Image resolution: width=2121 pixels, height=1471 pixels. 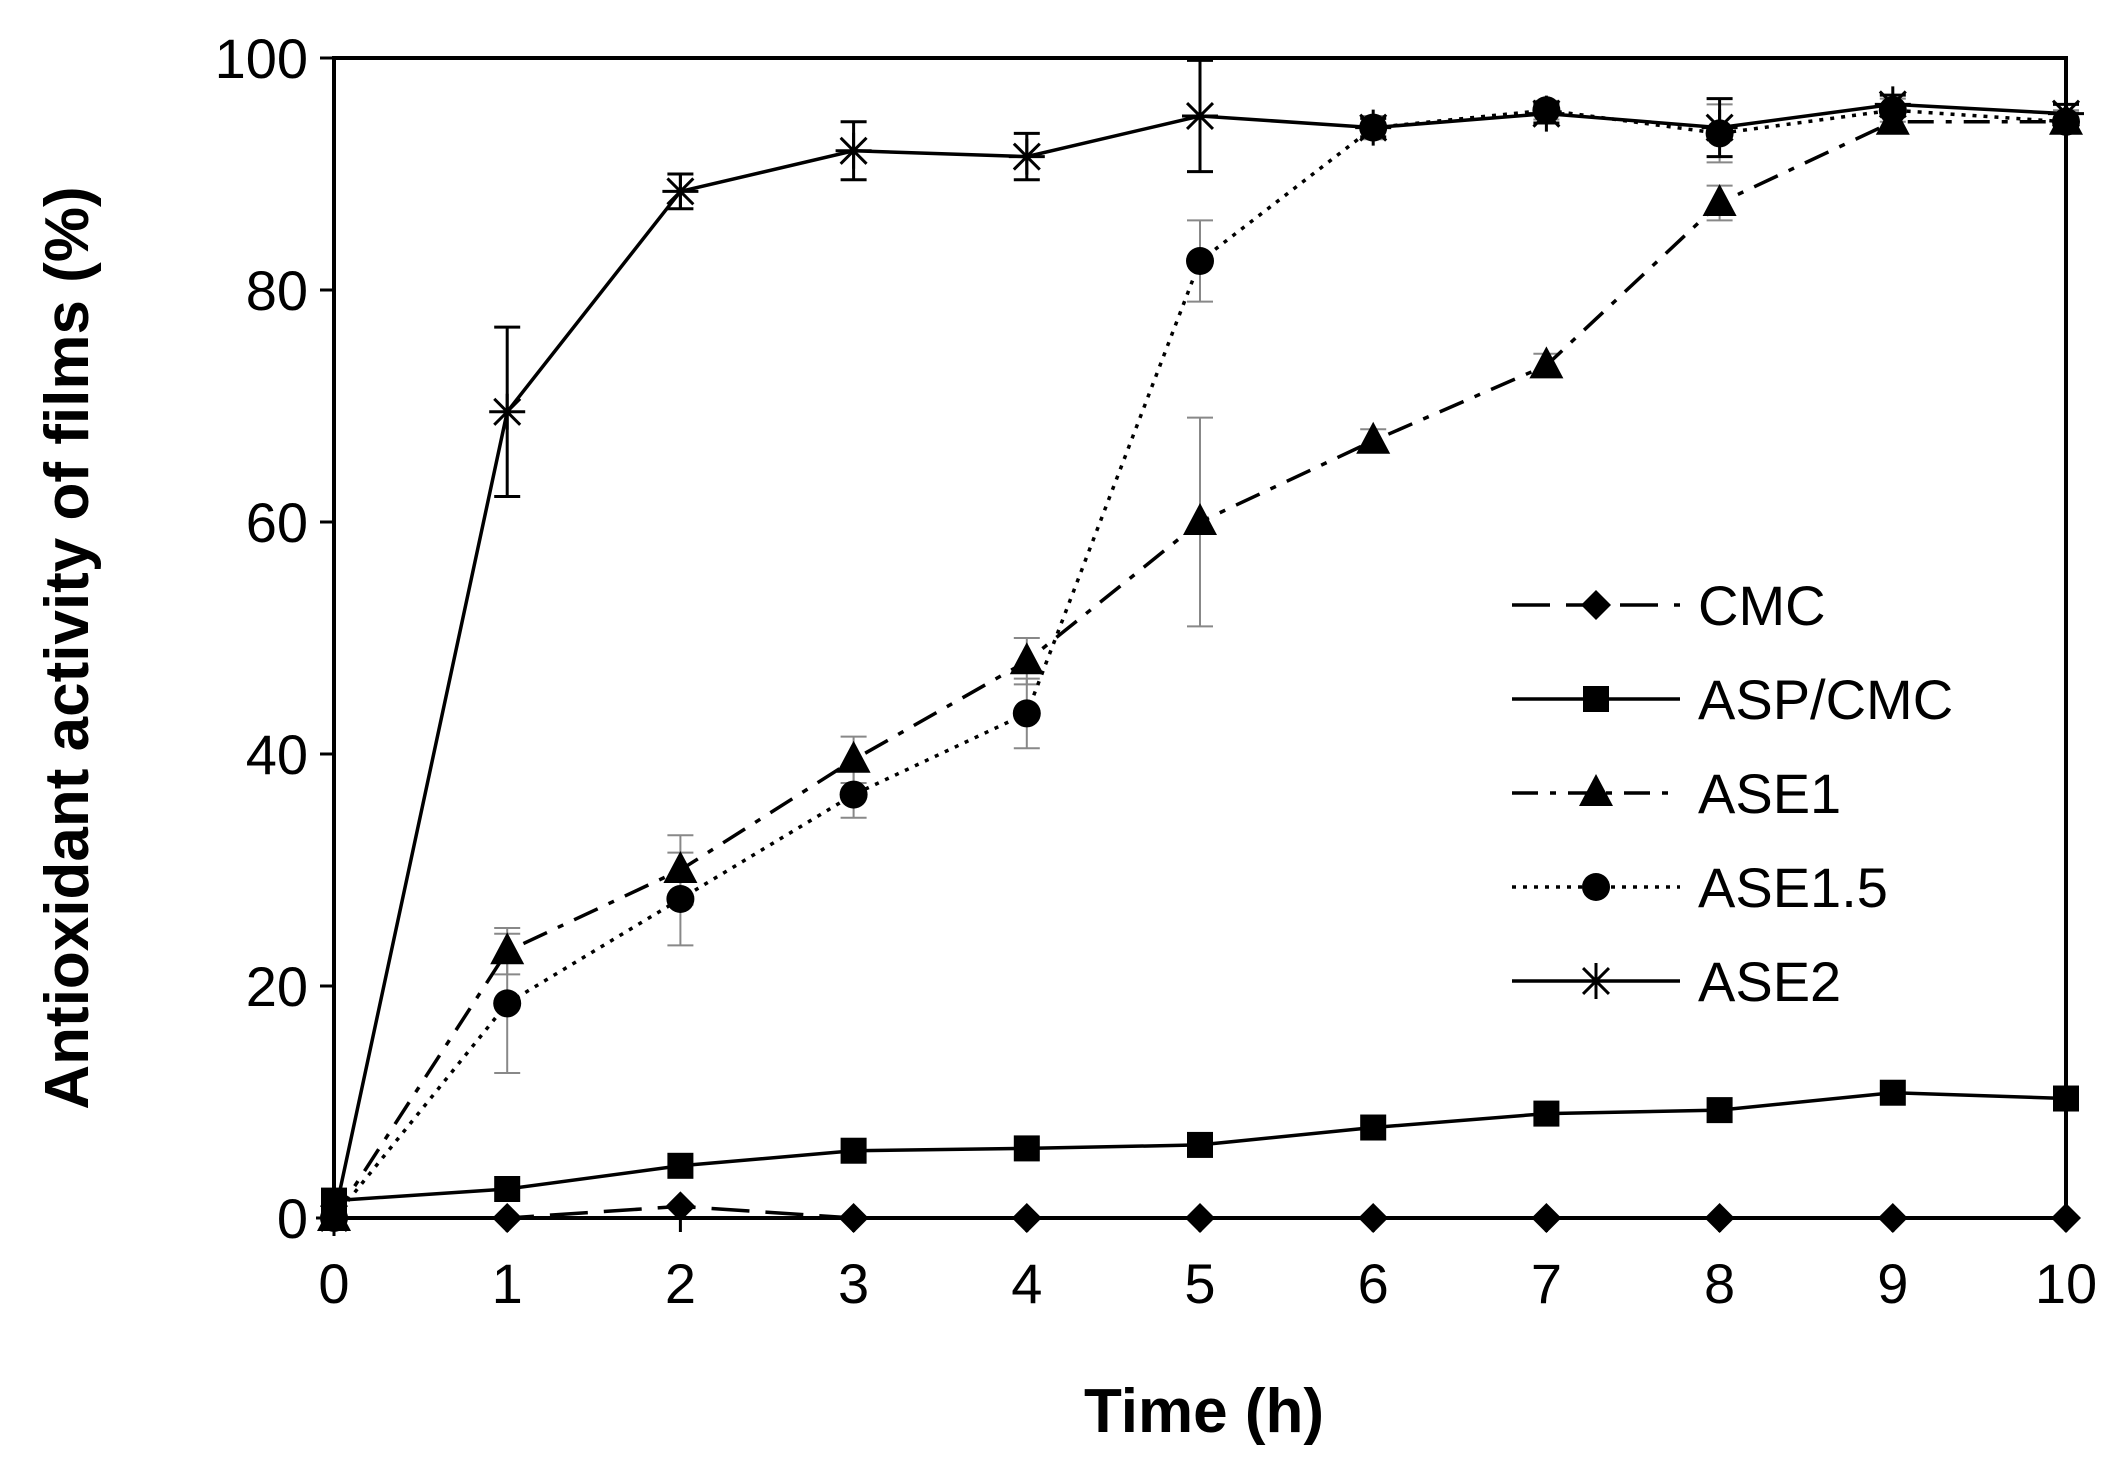 What do you see at coordinates (1719, 1283) in the screenshot?
I see `x-tick-label: 8` at bounding box center [1719, 1283].